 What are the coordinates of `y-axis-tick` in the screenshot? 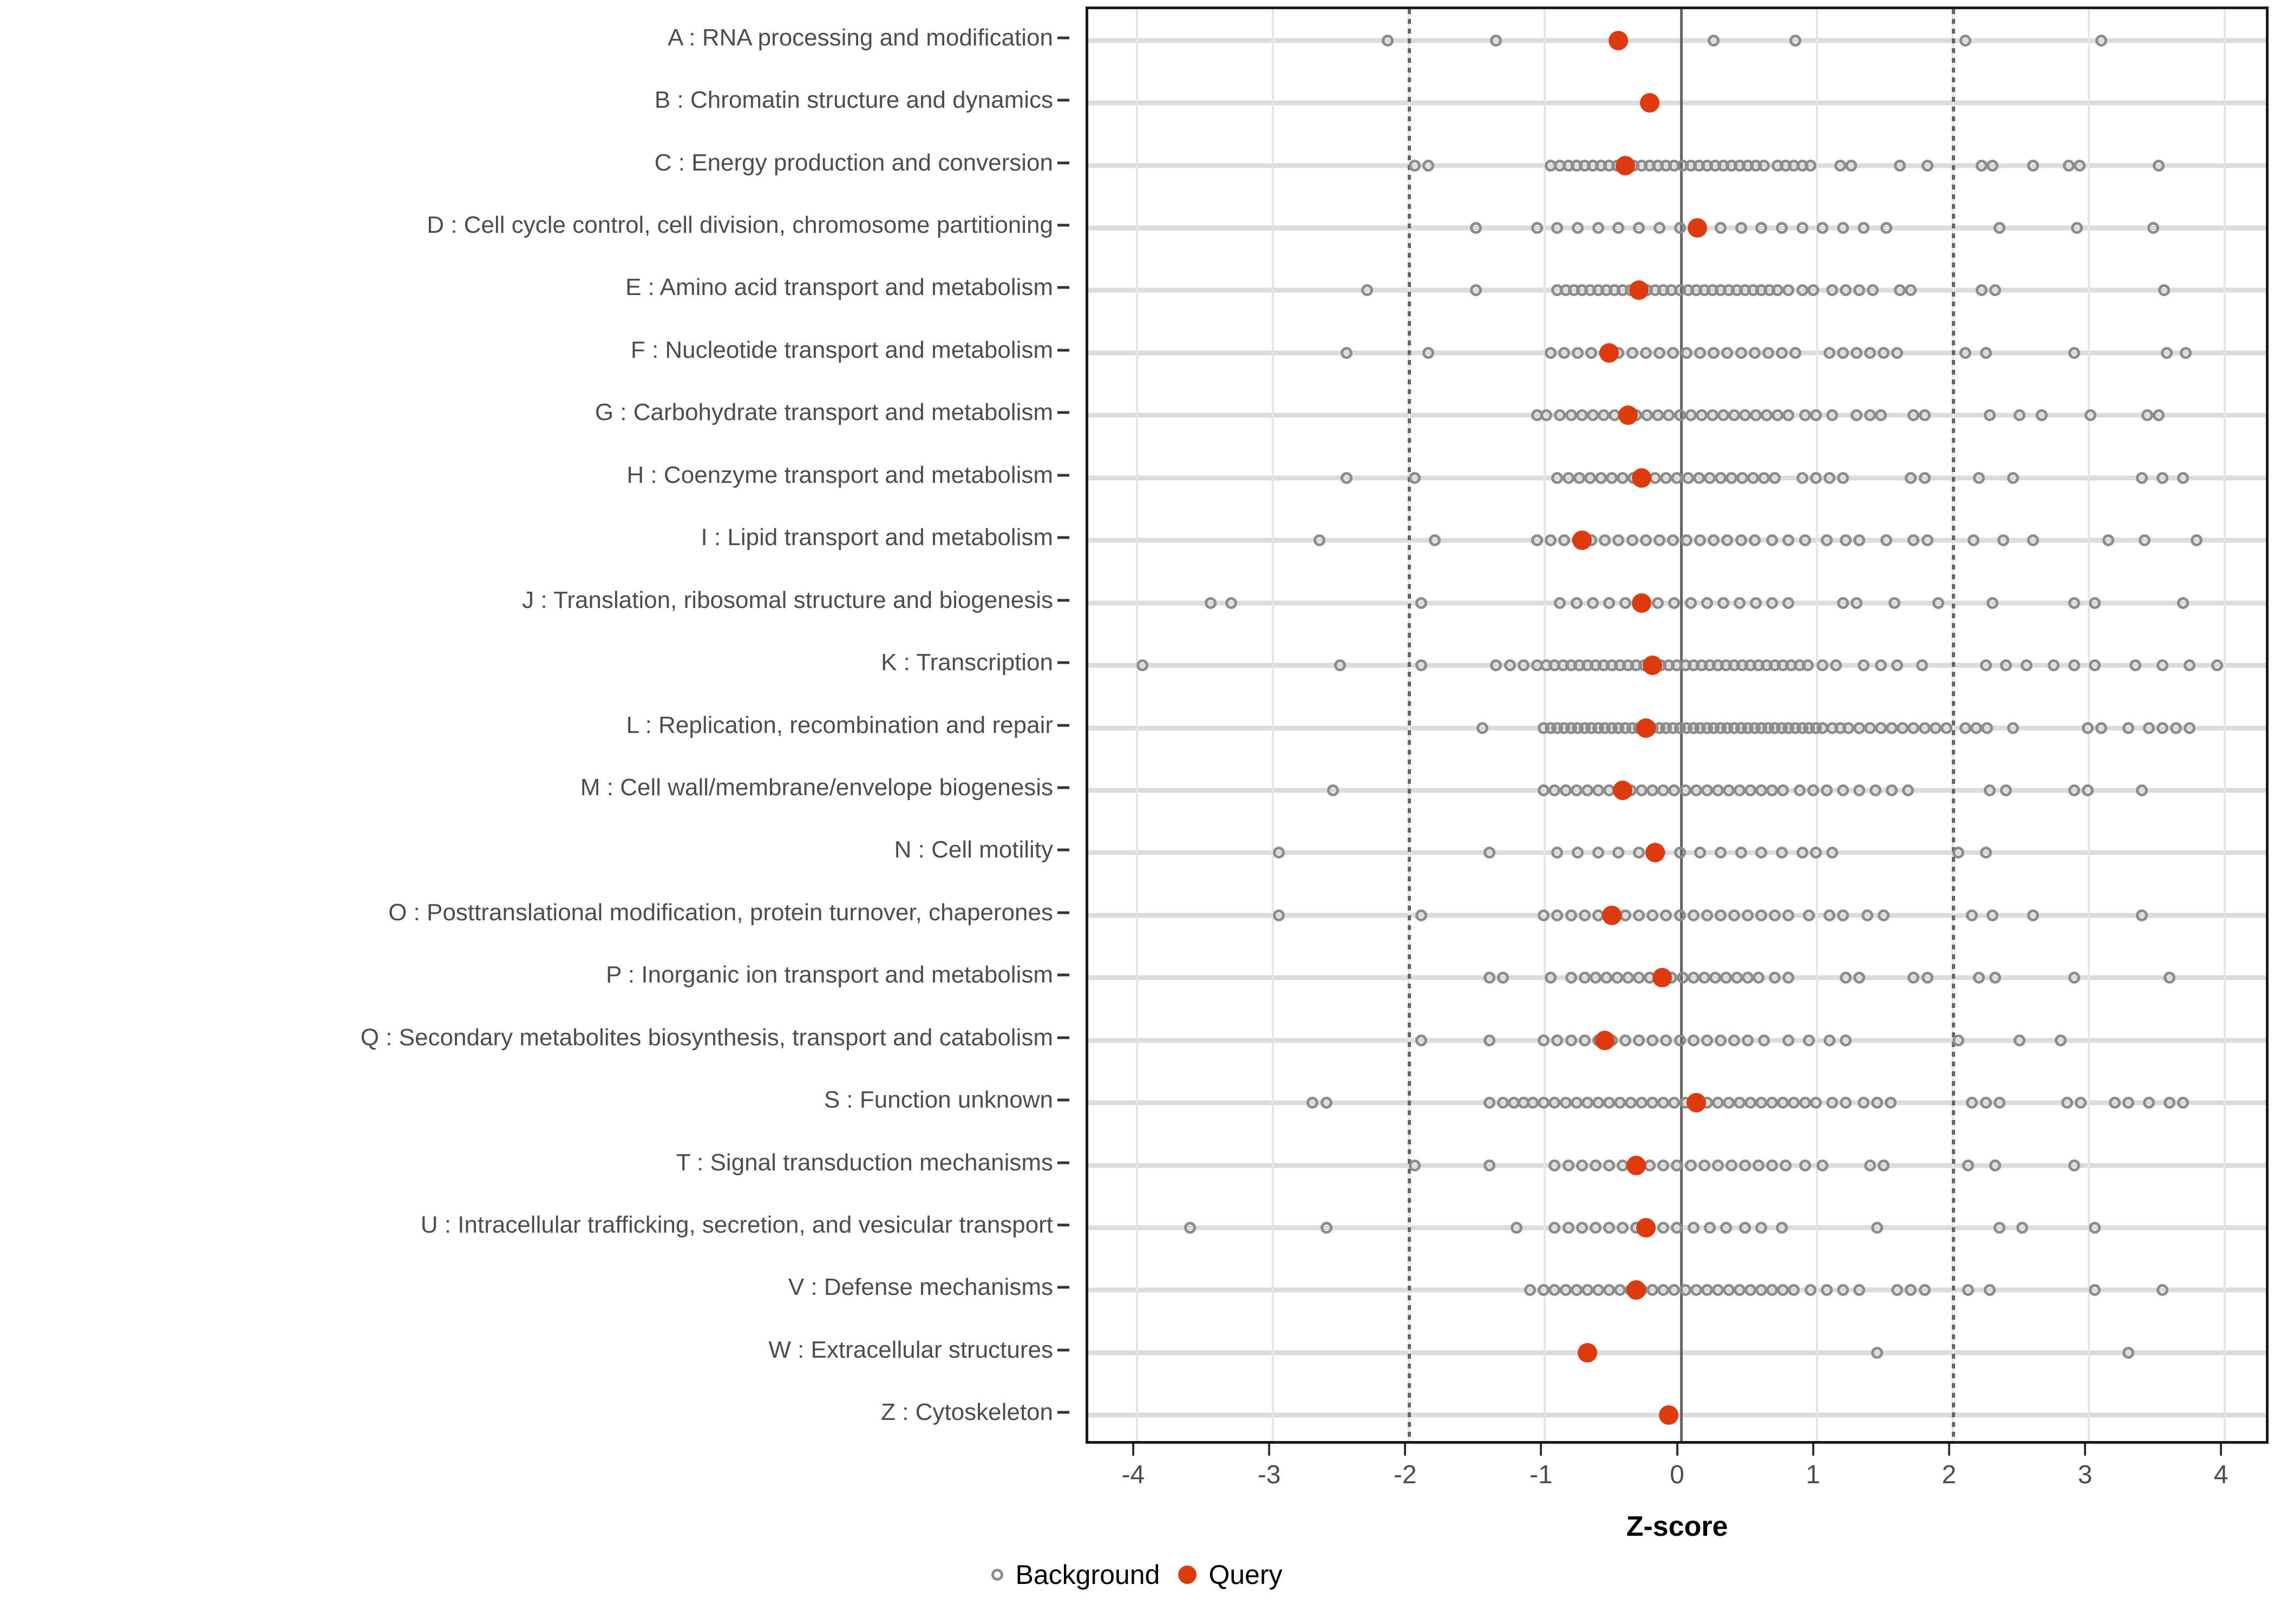 It's located at (1063, 163).